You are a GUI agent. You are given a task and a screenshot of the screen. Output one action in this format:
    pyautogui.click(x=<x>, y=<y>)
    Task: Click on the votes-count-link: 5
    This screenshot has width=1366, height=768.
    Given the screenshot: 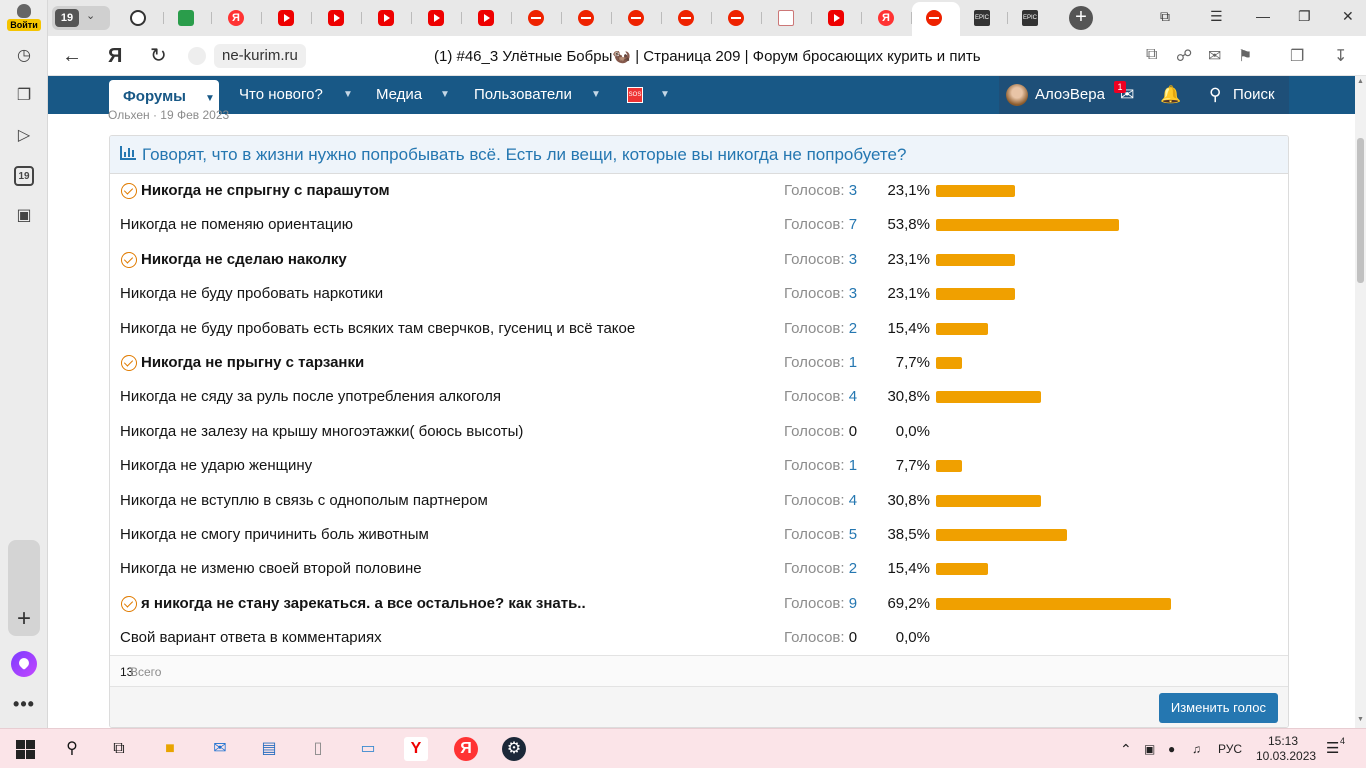 What is the action you would take?
    pyautogui.click(x=853, y=534)
    